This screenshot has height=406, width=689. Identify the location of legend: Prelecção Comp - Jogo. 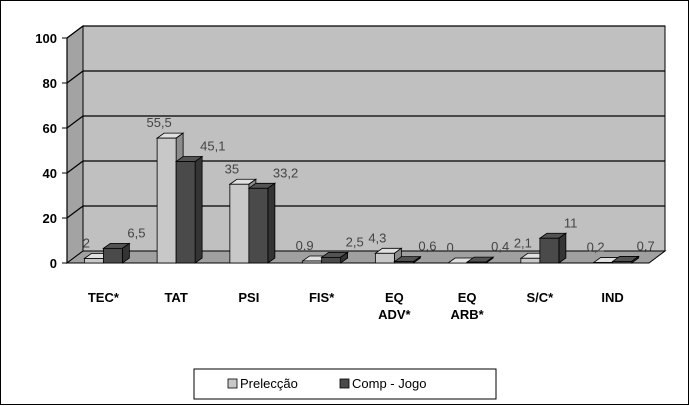
(345, 384).